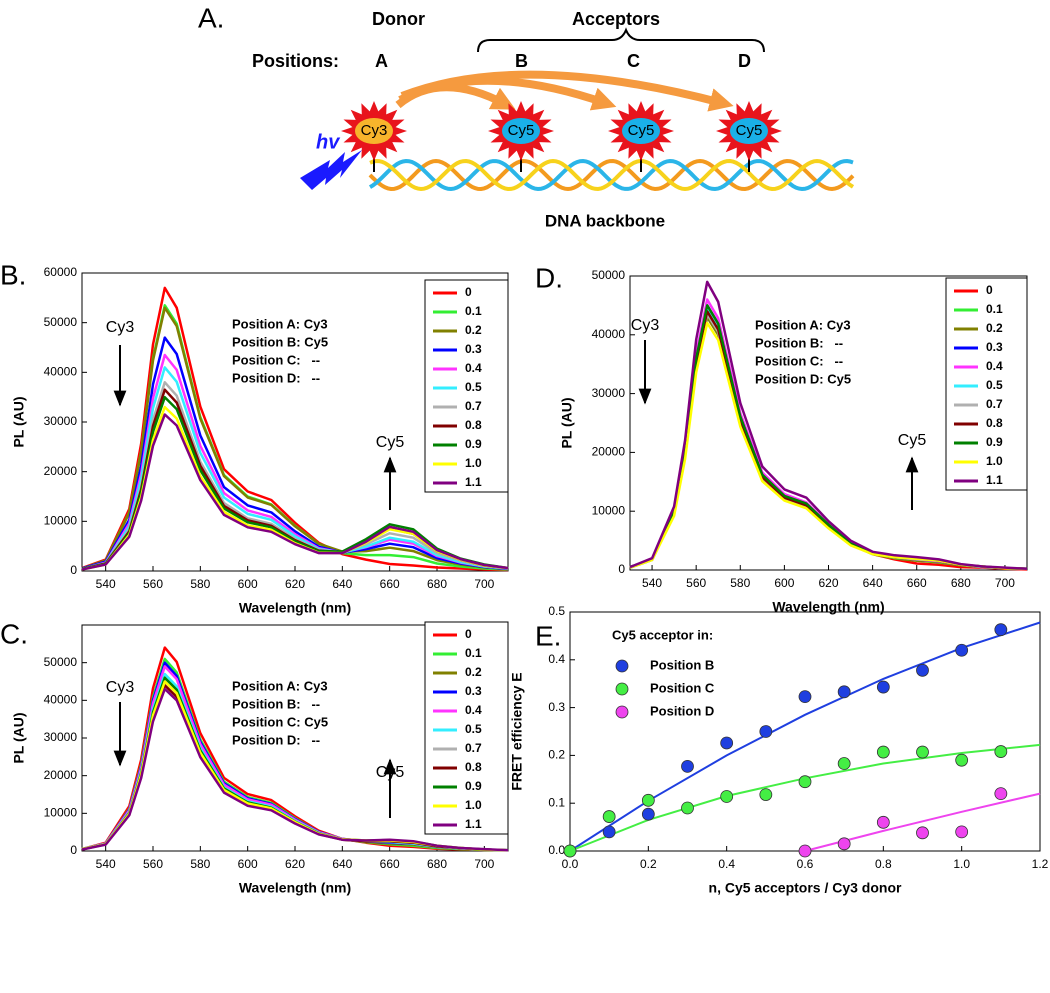 The image size is (1050, 993). Describe the element at coordinates (295, 61) in the screenshot. I see `positions-label: Positions:` at that location.